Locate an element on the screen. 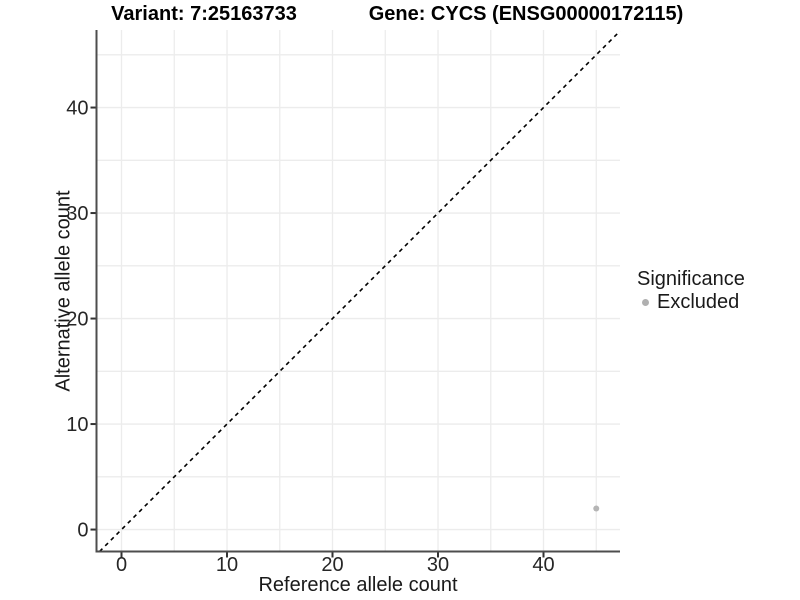  y-tick-label: 20 is located at coordinates (77, 320).